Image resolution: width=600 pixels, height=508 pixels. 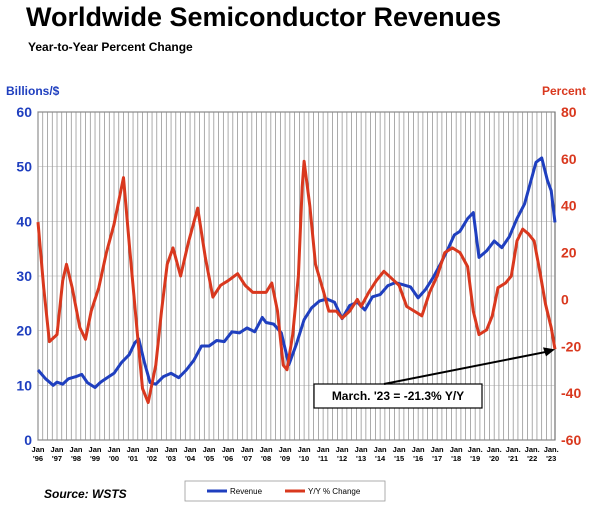 I want to click on x-tick-label: '02, so click(x=152, y=458).